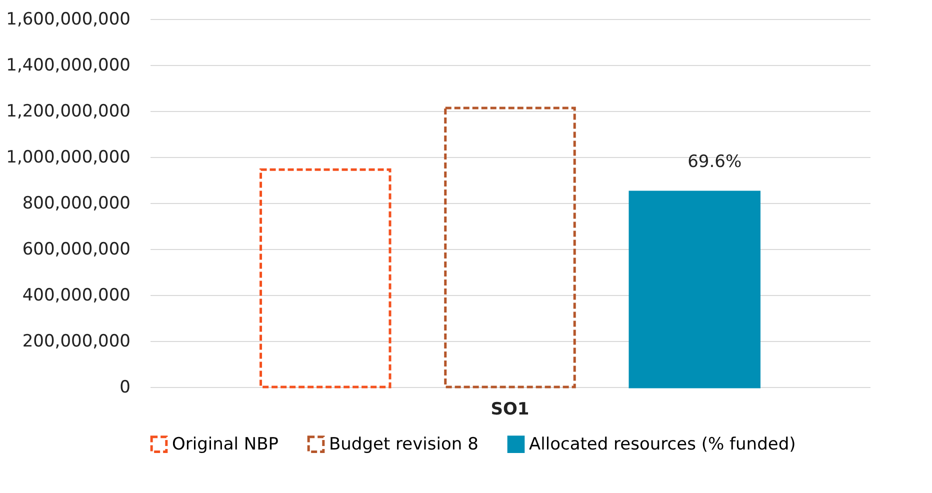 The width and height of the screenshot is (932, 493). Describe the element at coordinates (76, 296) in the screenshot. I see `y-tick-label: 400,000,000` at that location.